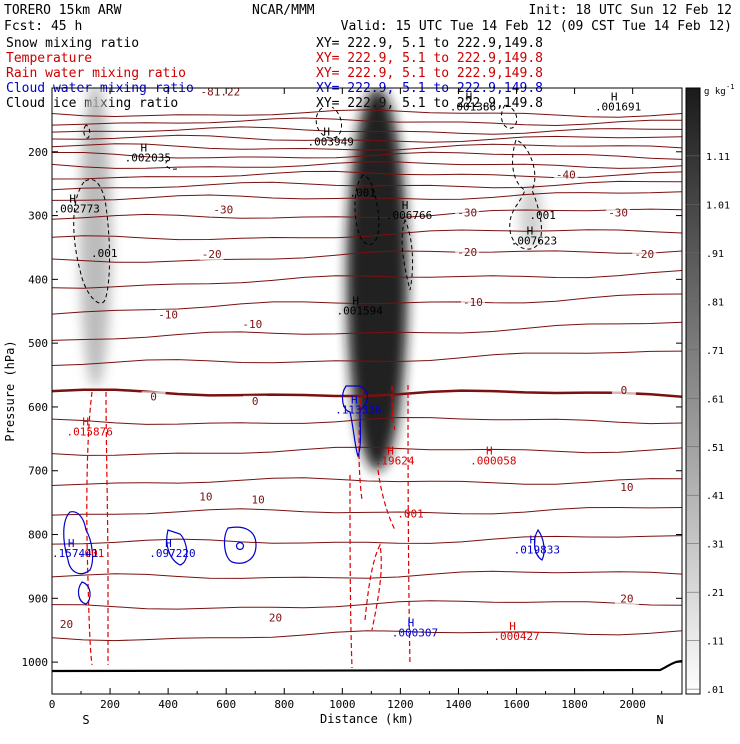  I want to click on colorbar-label-8: .81, so click(715, 302).